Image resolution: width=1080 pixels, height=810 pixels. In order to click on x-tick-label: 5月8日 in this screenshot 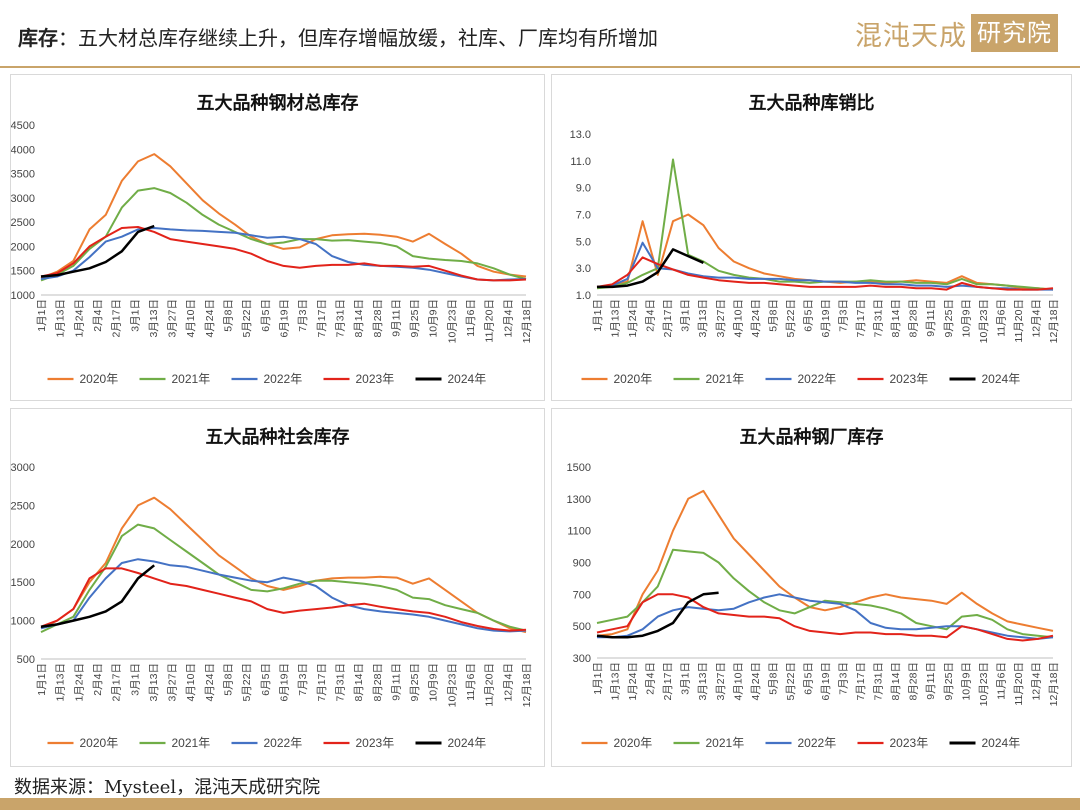, I will do `click(229, 679)`.